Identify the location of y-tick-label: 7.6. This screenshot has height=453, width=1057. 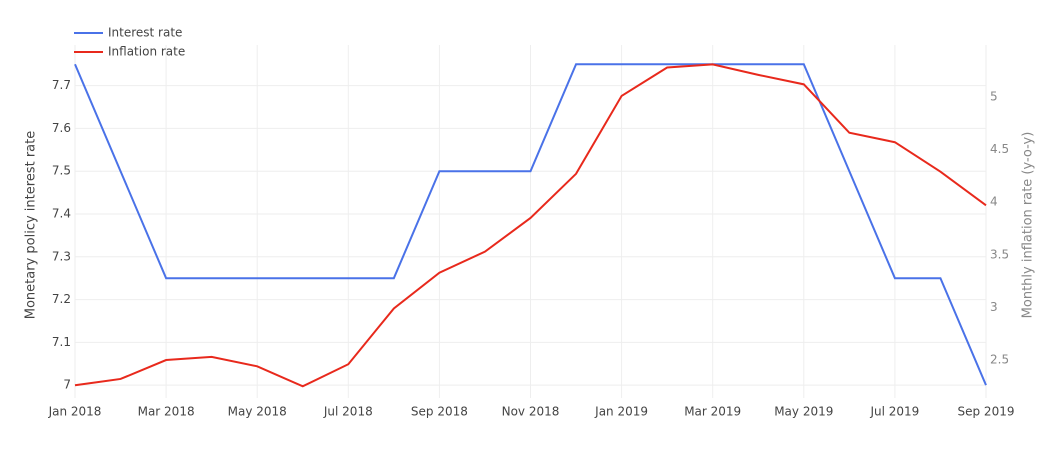
(61, 128).